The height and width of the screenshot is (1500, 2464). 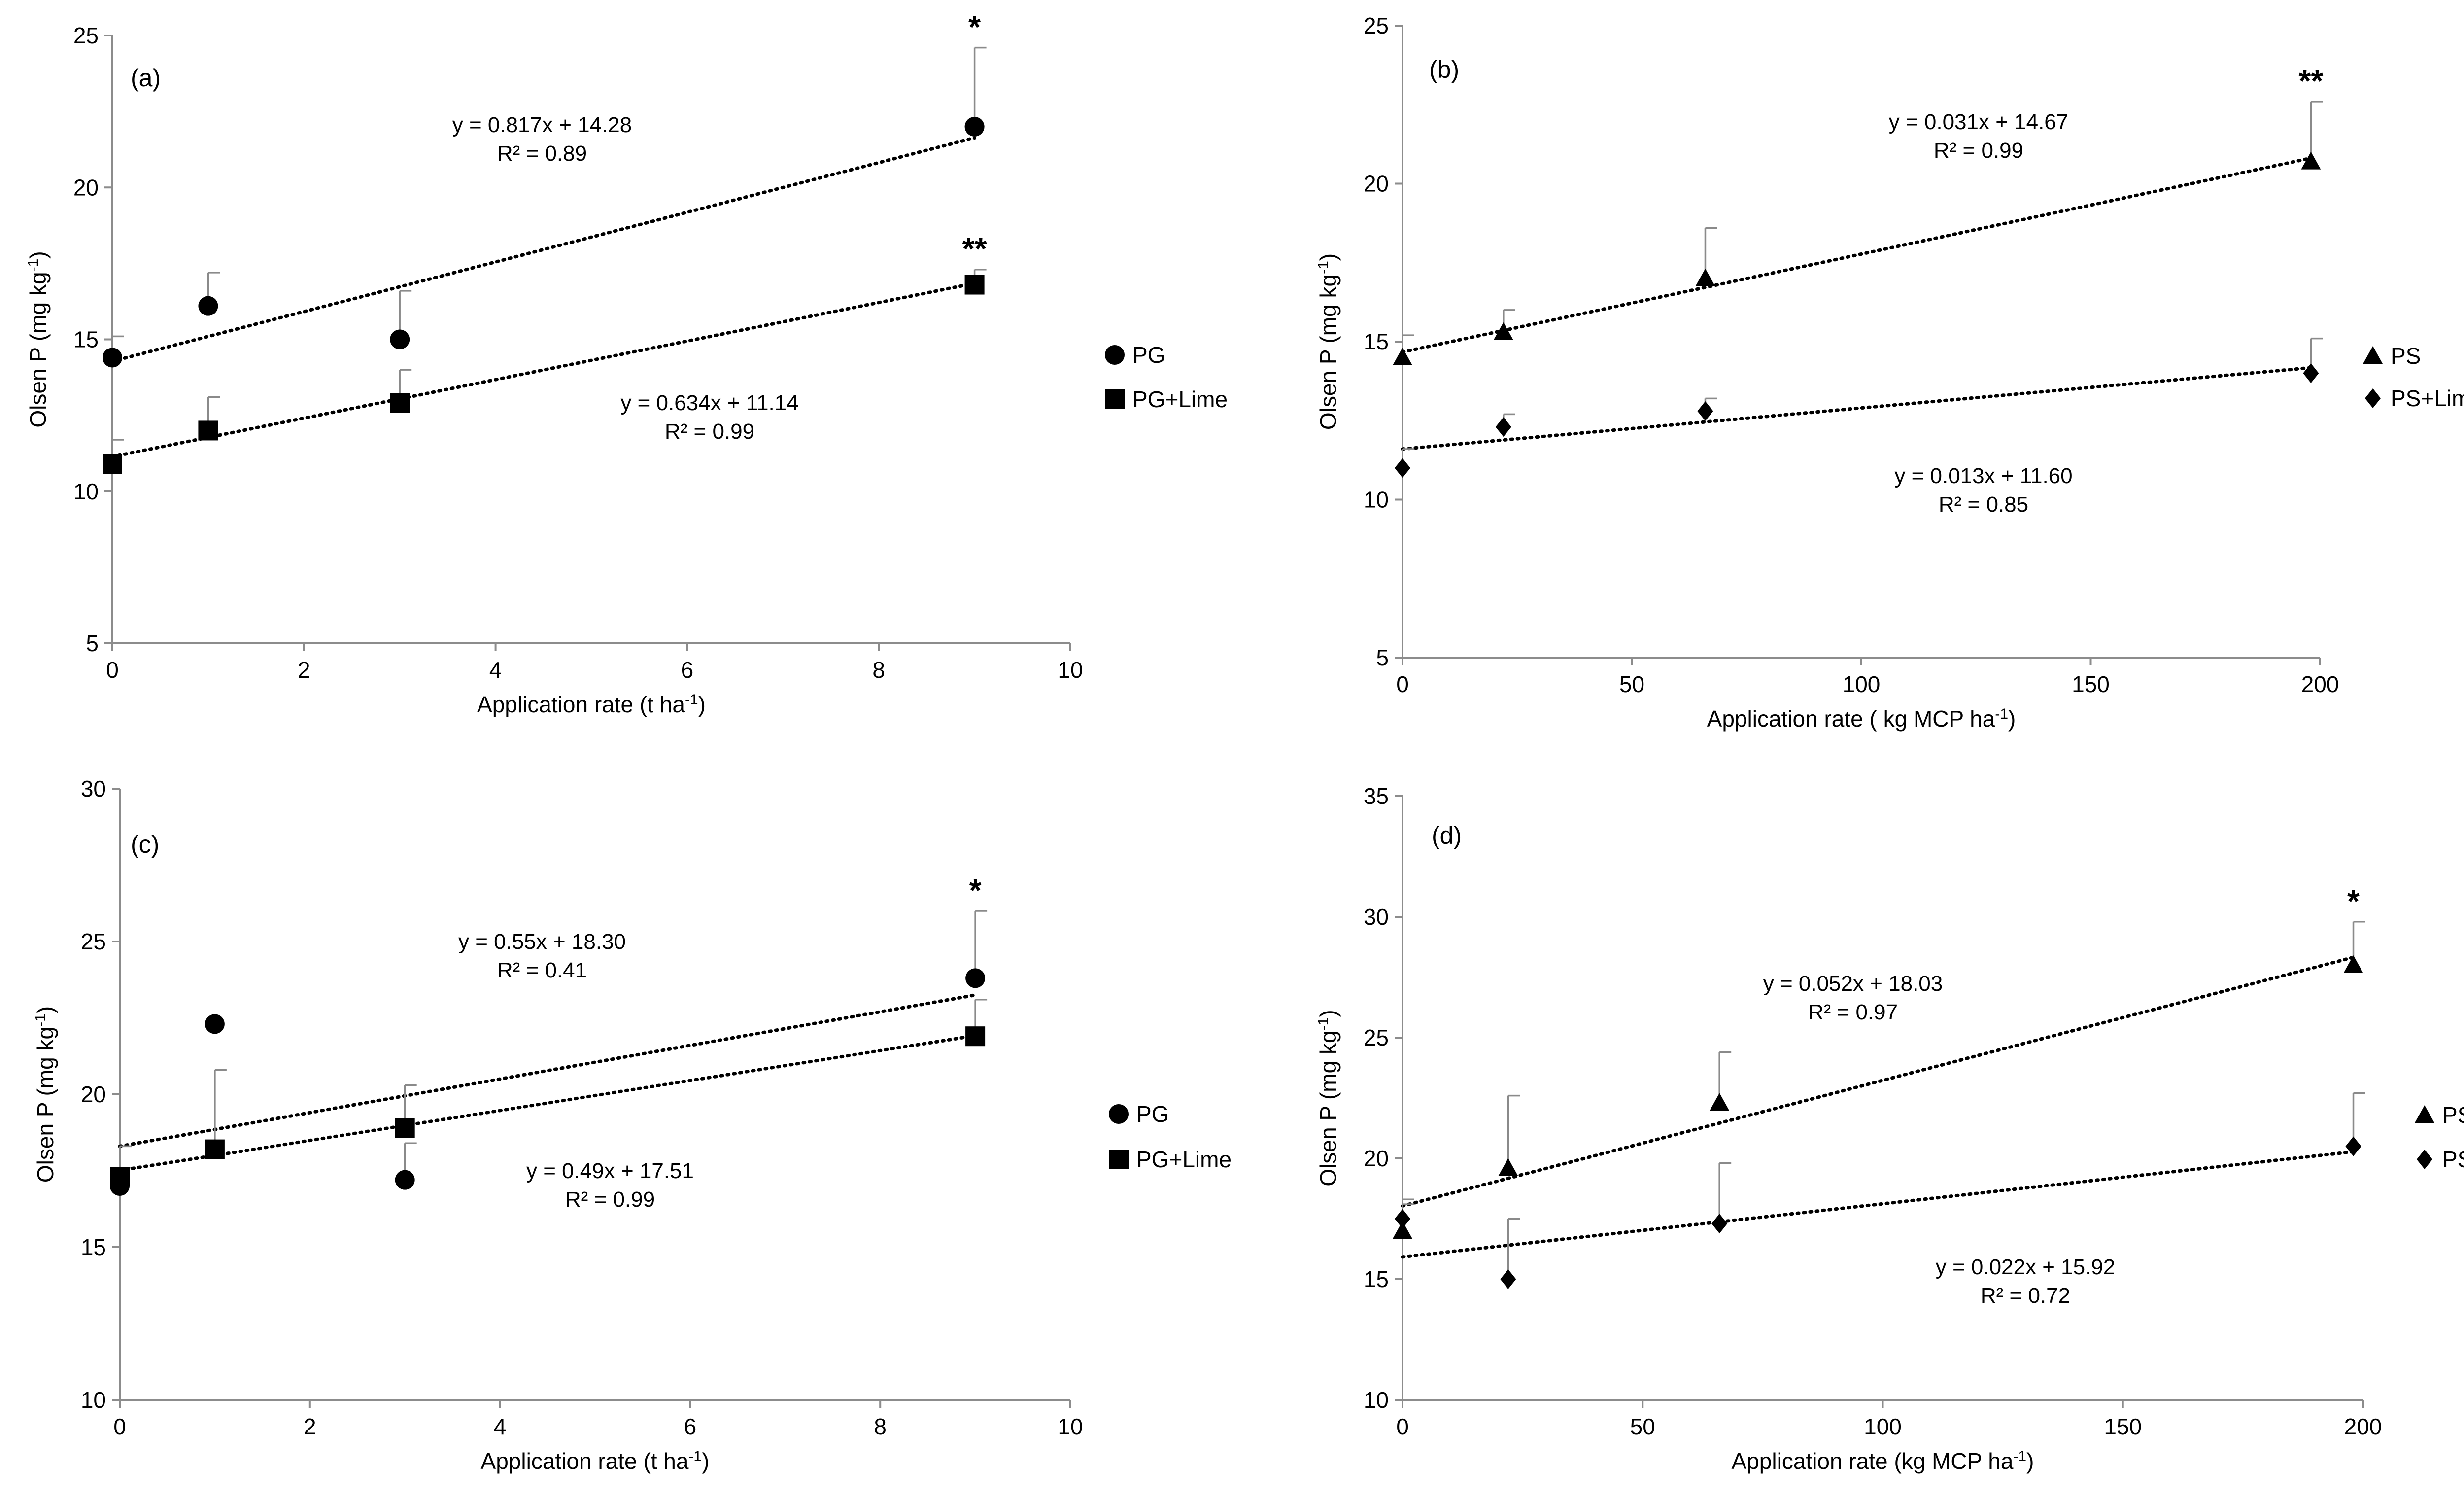 What do you see at coordinates (542, 153) in the screenshot?
I see `trend-r2: R² = 0.89` at bounding box center [542, 153].